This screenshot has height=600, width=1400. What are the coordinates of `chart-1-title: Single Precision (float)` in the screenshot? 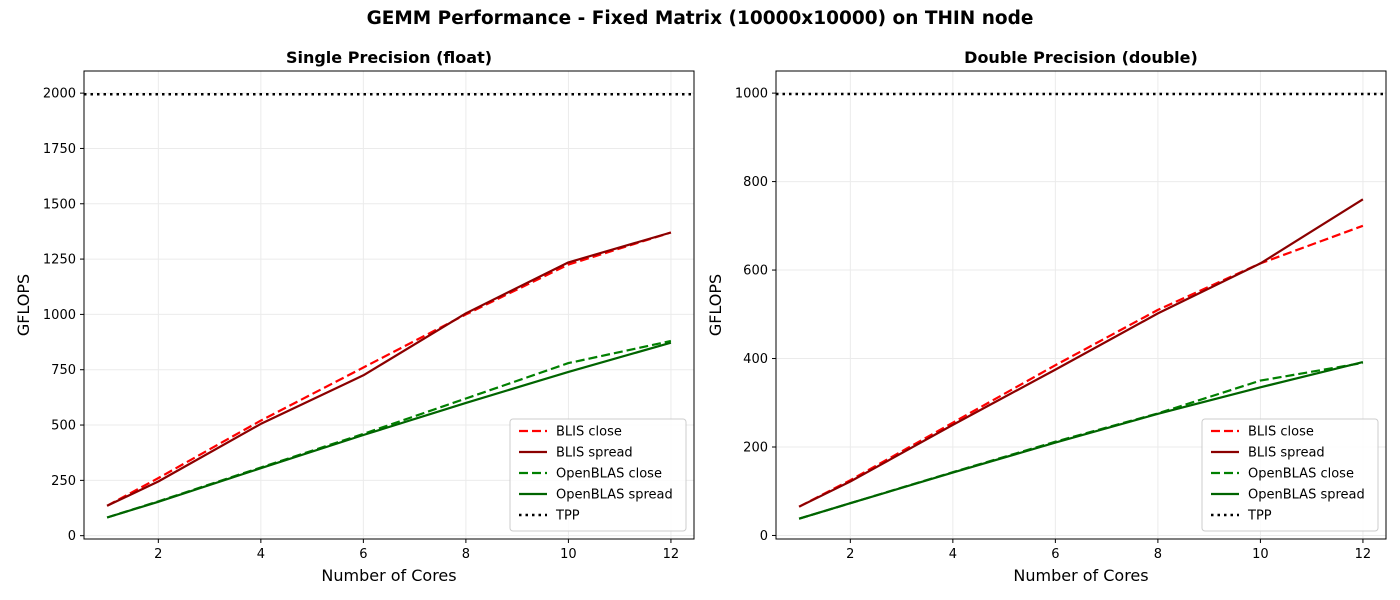 It's located at (389, 57).